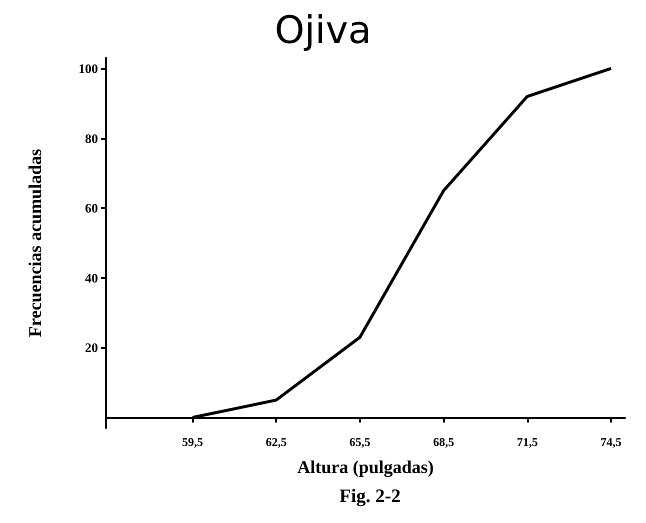 The height and width of the screenshot is (523, 646). Describe the element at coordinates (35, 243) in the screenshot. I see `y-axis-title: Frecuencias acumuladas` at that location.